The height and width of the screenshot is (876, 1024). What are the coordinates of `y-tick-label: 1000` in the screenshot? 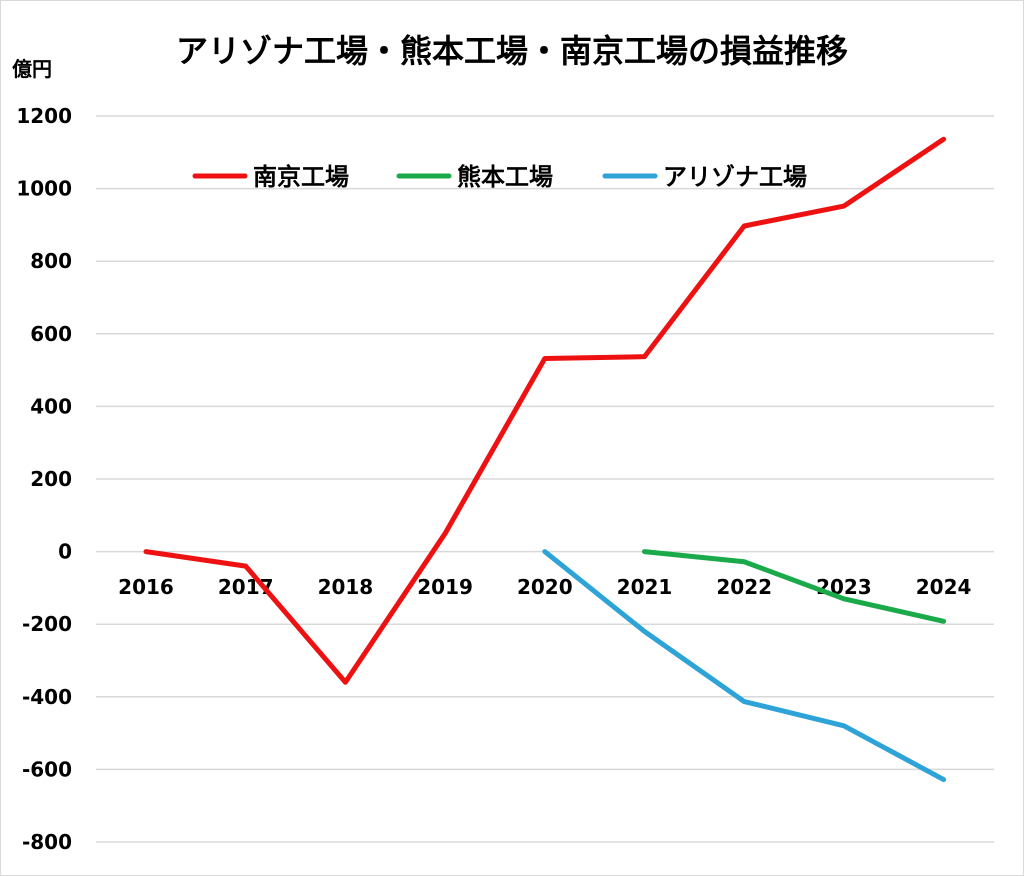 It's located at (44, 189).